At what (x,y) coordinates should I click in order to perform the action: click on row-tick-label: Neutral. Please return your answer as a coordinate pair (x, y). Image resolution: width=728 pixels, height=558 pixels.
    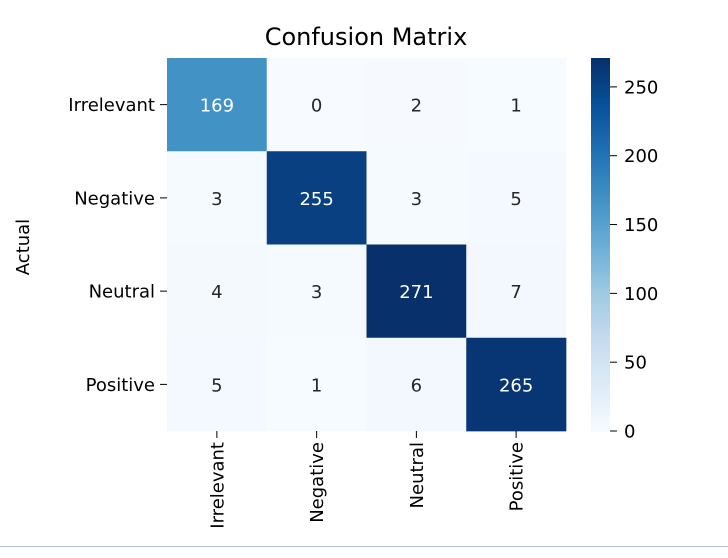
    Looking at the image, I should click on (122, 292).